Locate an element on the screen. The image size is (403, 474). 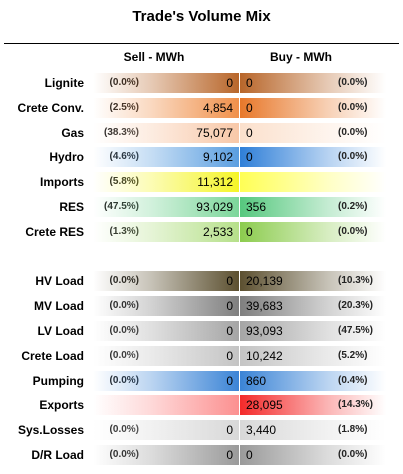
row-label: D/R Load is located at coordinates (57, 455).